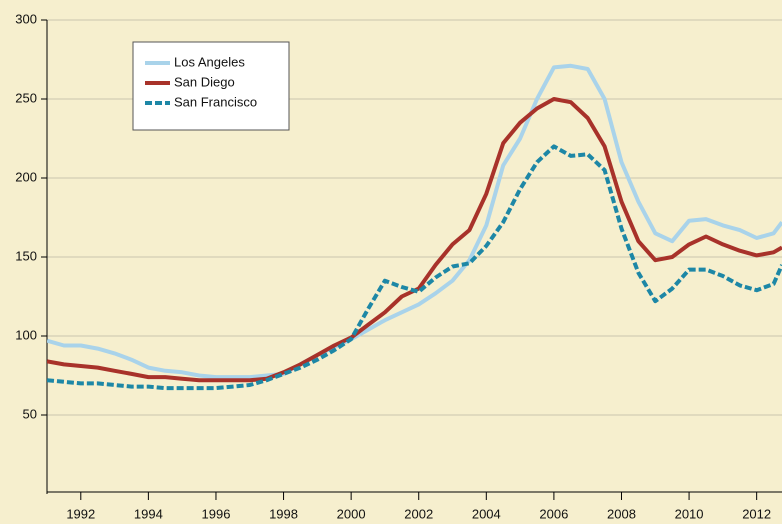 The image size is (782, 524). I want to click on legend-label: Los Angeles, so click(209, 61).